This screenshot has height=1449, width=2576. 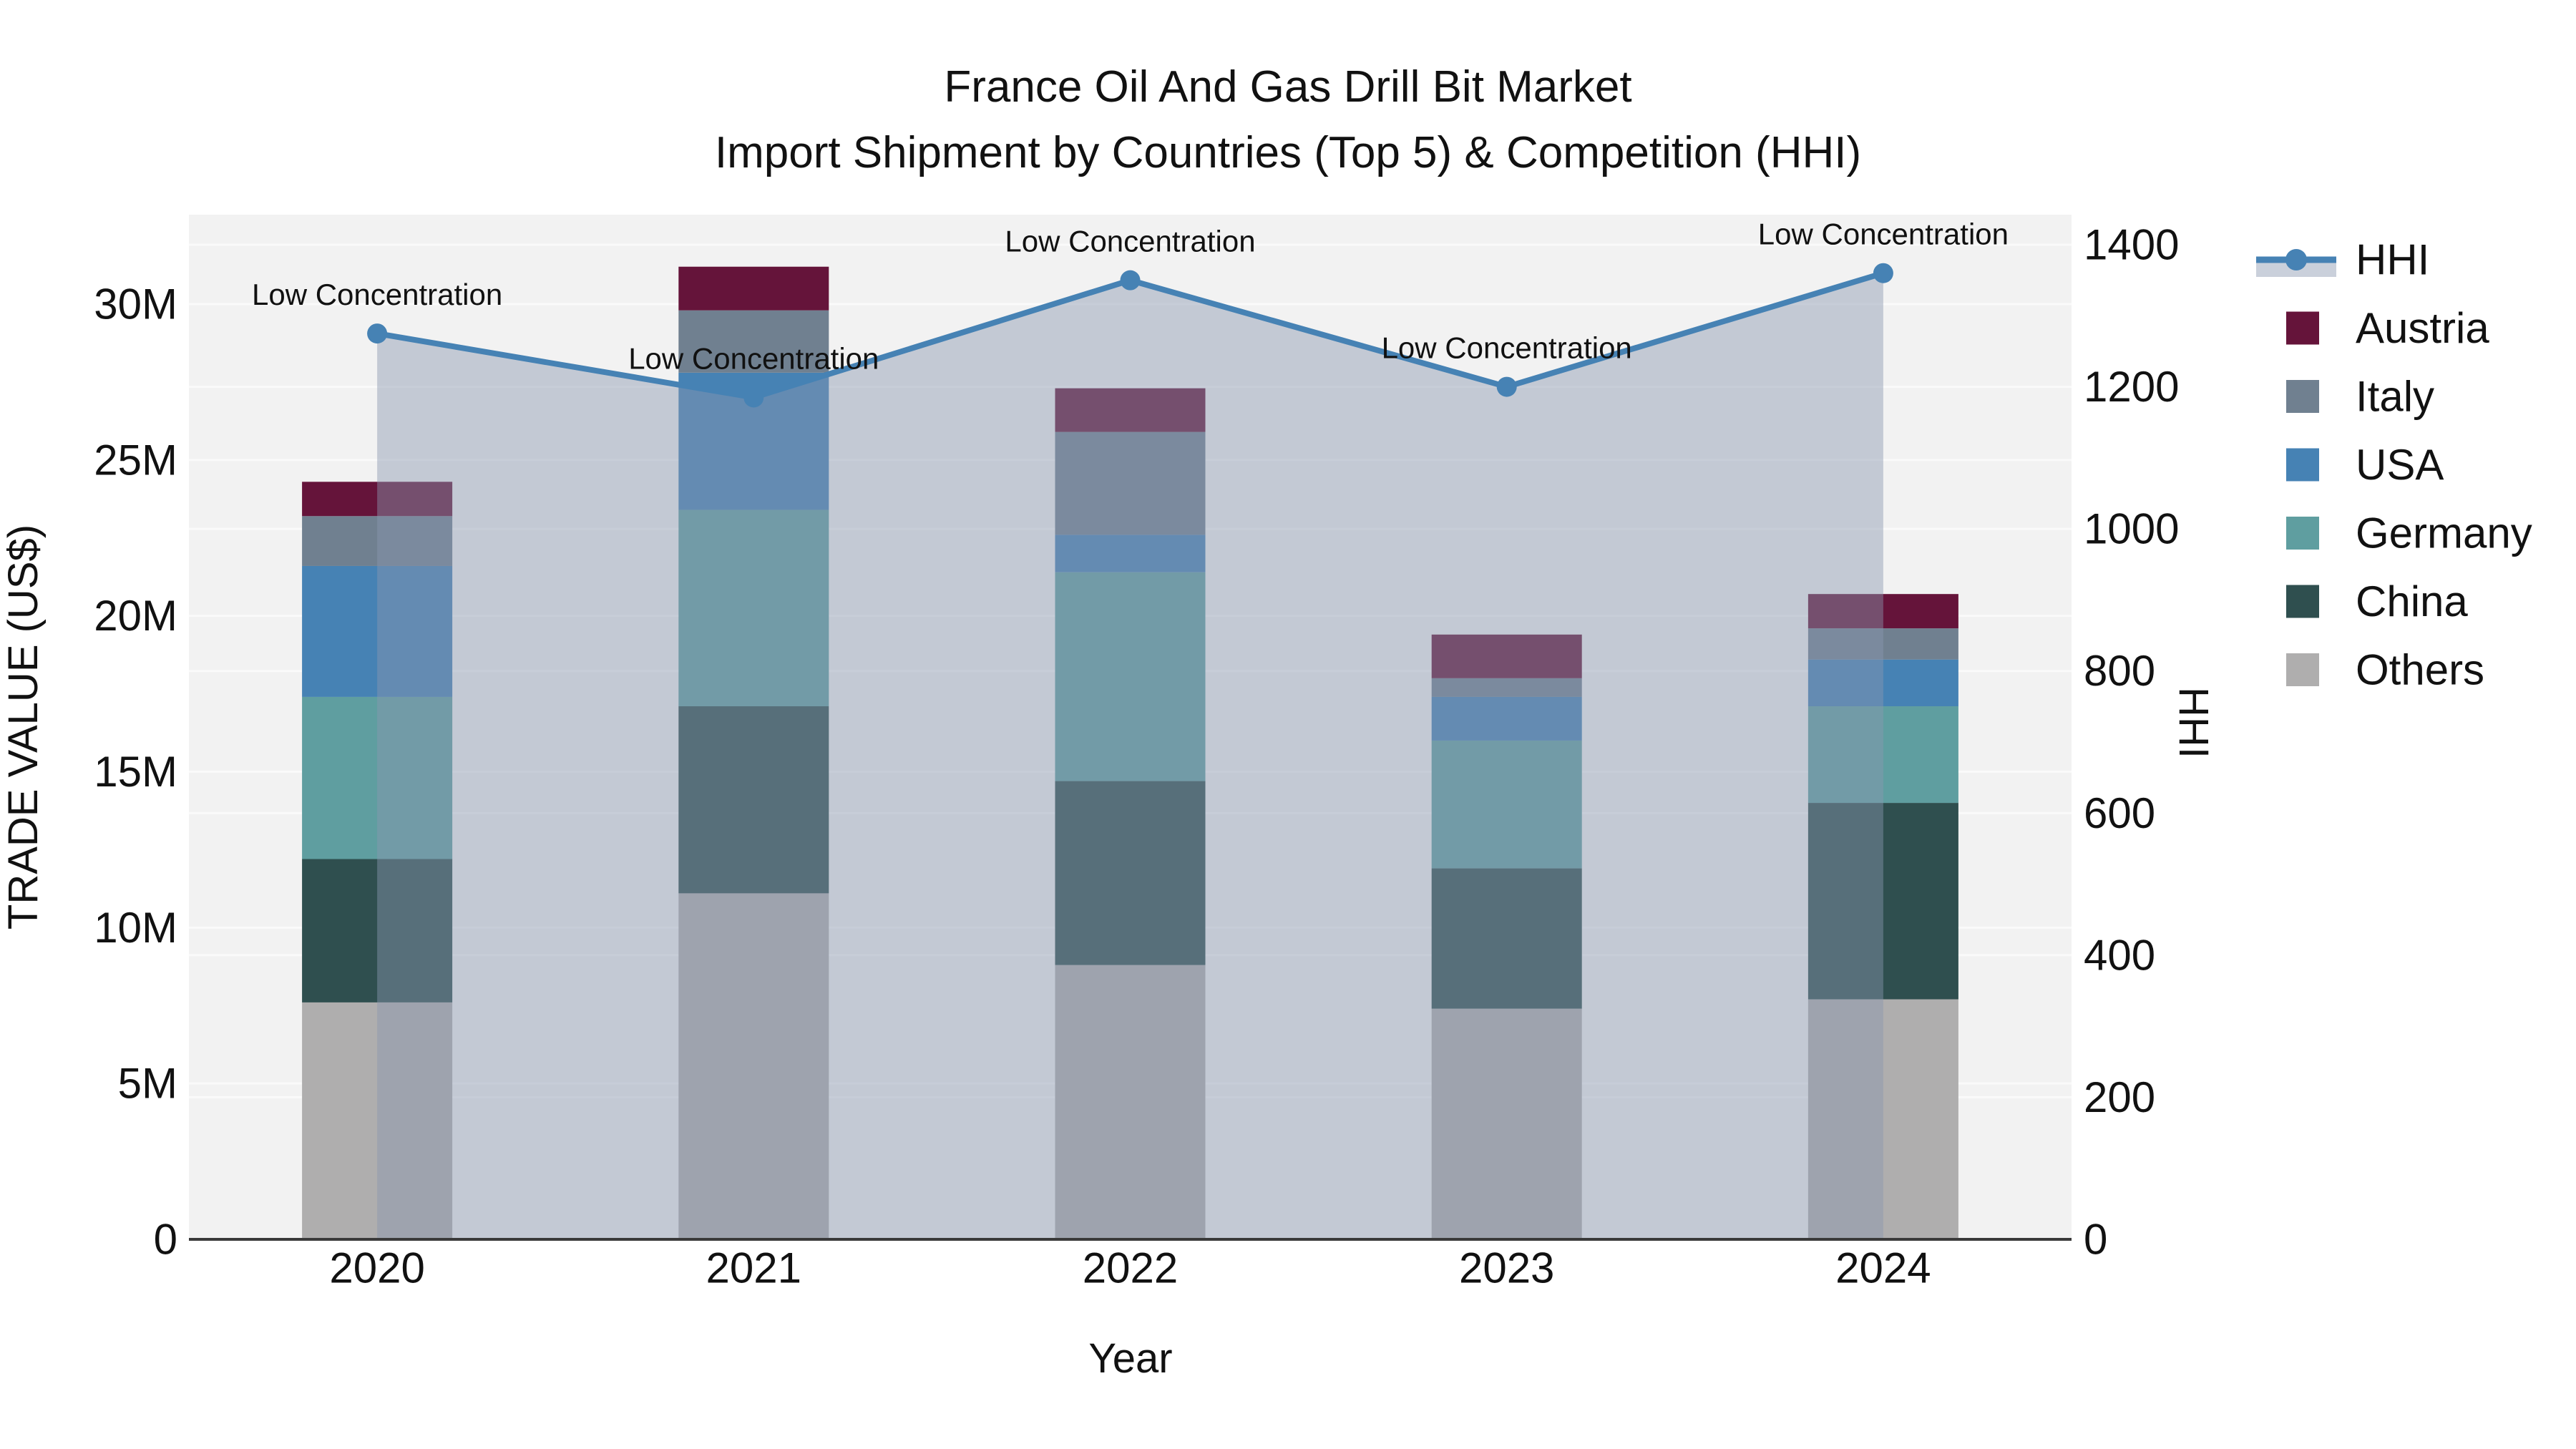 I want to click on x-axis-title: Year, so click(x=1130, y=1358).